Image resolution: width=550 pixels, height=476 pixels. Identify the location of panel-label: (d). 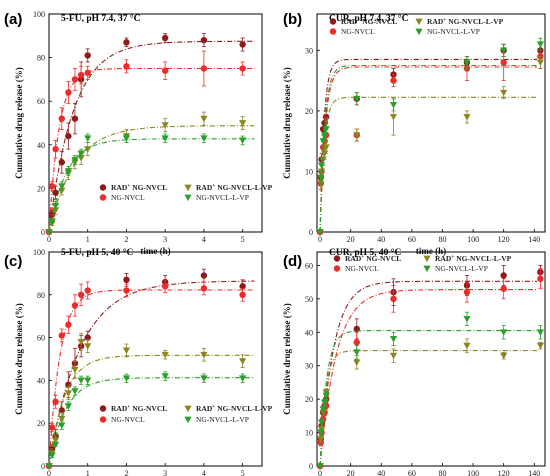
(292, 261).